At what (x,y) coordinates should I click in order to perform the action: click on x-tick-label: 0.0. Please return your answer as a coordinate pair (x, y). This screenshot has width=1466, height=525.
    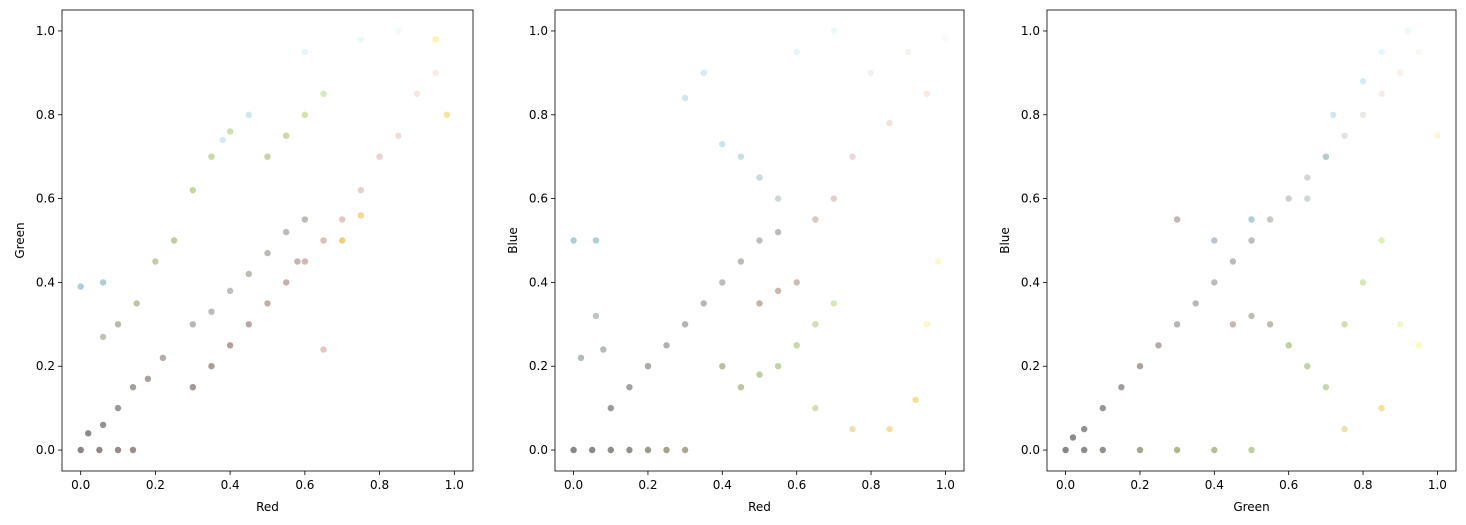
    Looking at the image, I should click on (1065, 485).